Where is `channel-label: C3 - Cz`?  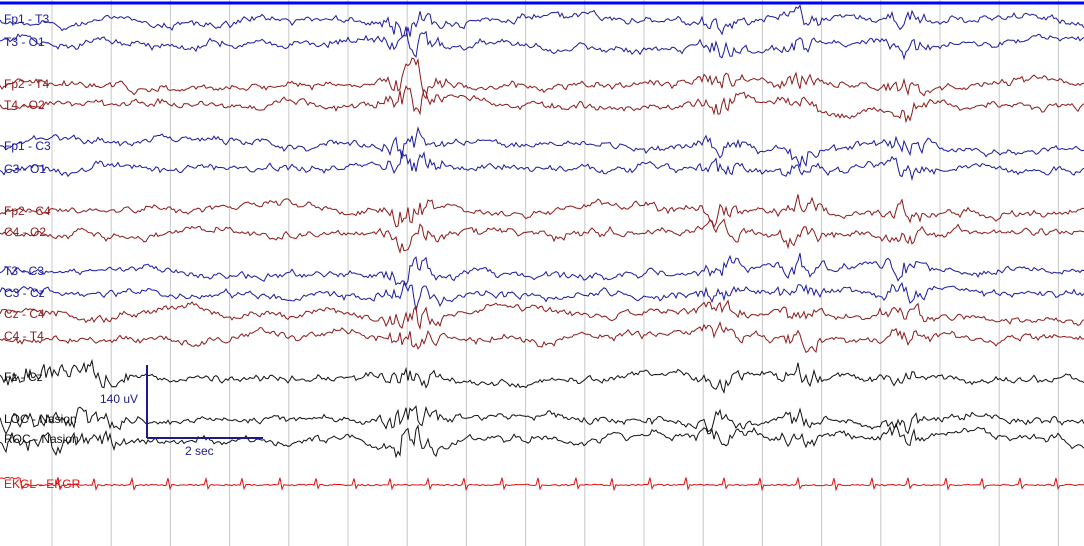
channel-label: C3 - Cz is located at coordinates (24, 293).